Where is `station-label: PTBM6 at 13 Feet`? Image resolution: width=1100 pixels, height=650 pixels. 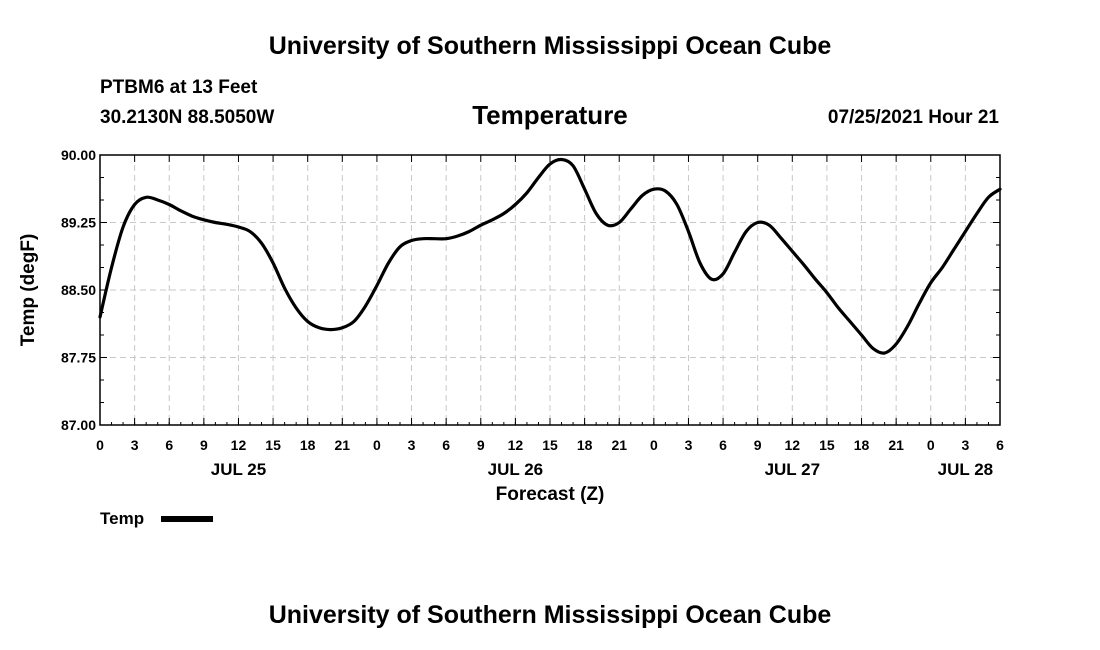 station-label: PTBM6 at 13 Feet is located at coordinates (179, 87).